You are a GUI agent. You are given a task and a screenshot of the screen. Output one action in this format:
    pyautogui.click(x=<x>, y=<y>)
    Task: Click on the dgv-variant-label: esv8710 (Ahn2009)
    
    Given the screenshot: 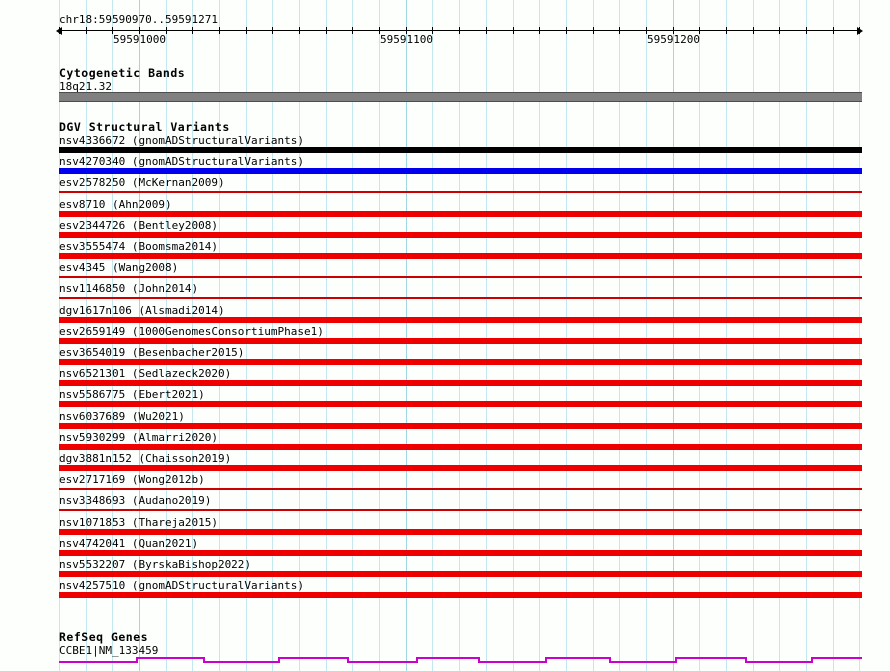 What is the action you would take?
    pyautogui.click(x=115, y=204)
    